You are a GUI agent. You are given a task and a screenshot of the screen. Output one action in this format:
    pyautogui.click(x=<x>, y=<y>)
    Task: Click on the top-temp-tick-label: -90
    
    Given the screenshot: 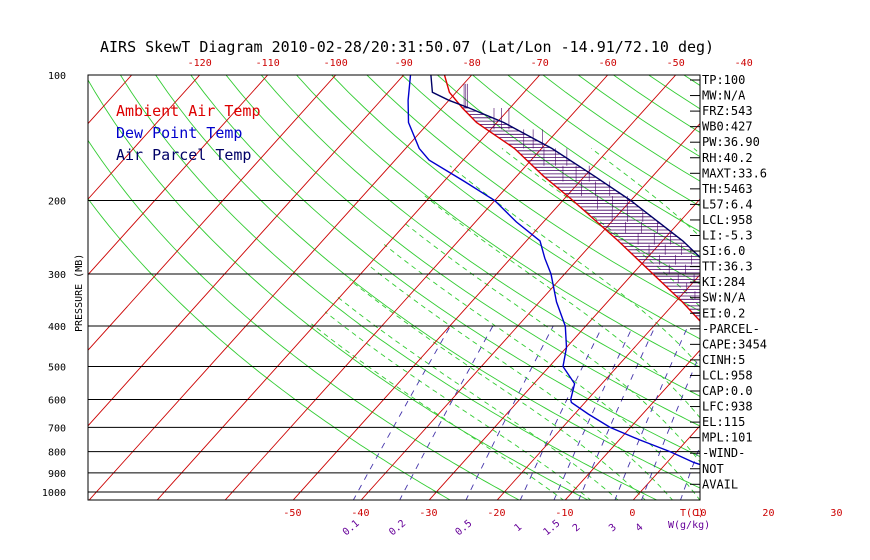 What is the action you would take?
    pyautogui.click(x=404, y=63)
    